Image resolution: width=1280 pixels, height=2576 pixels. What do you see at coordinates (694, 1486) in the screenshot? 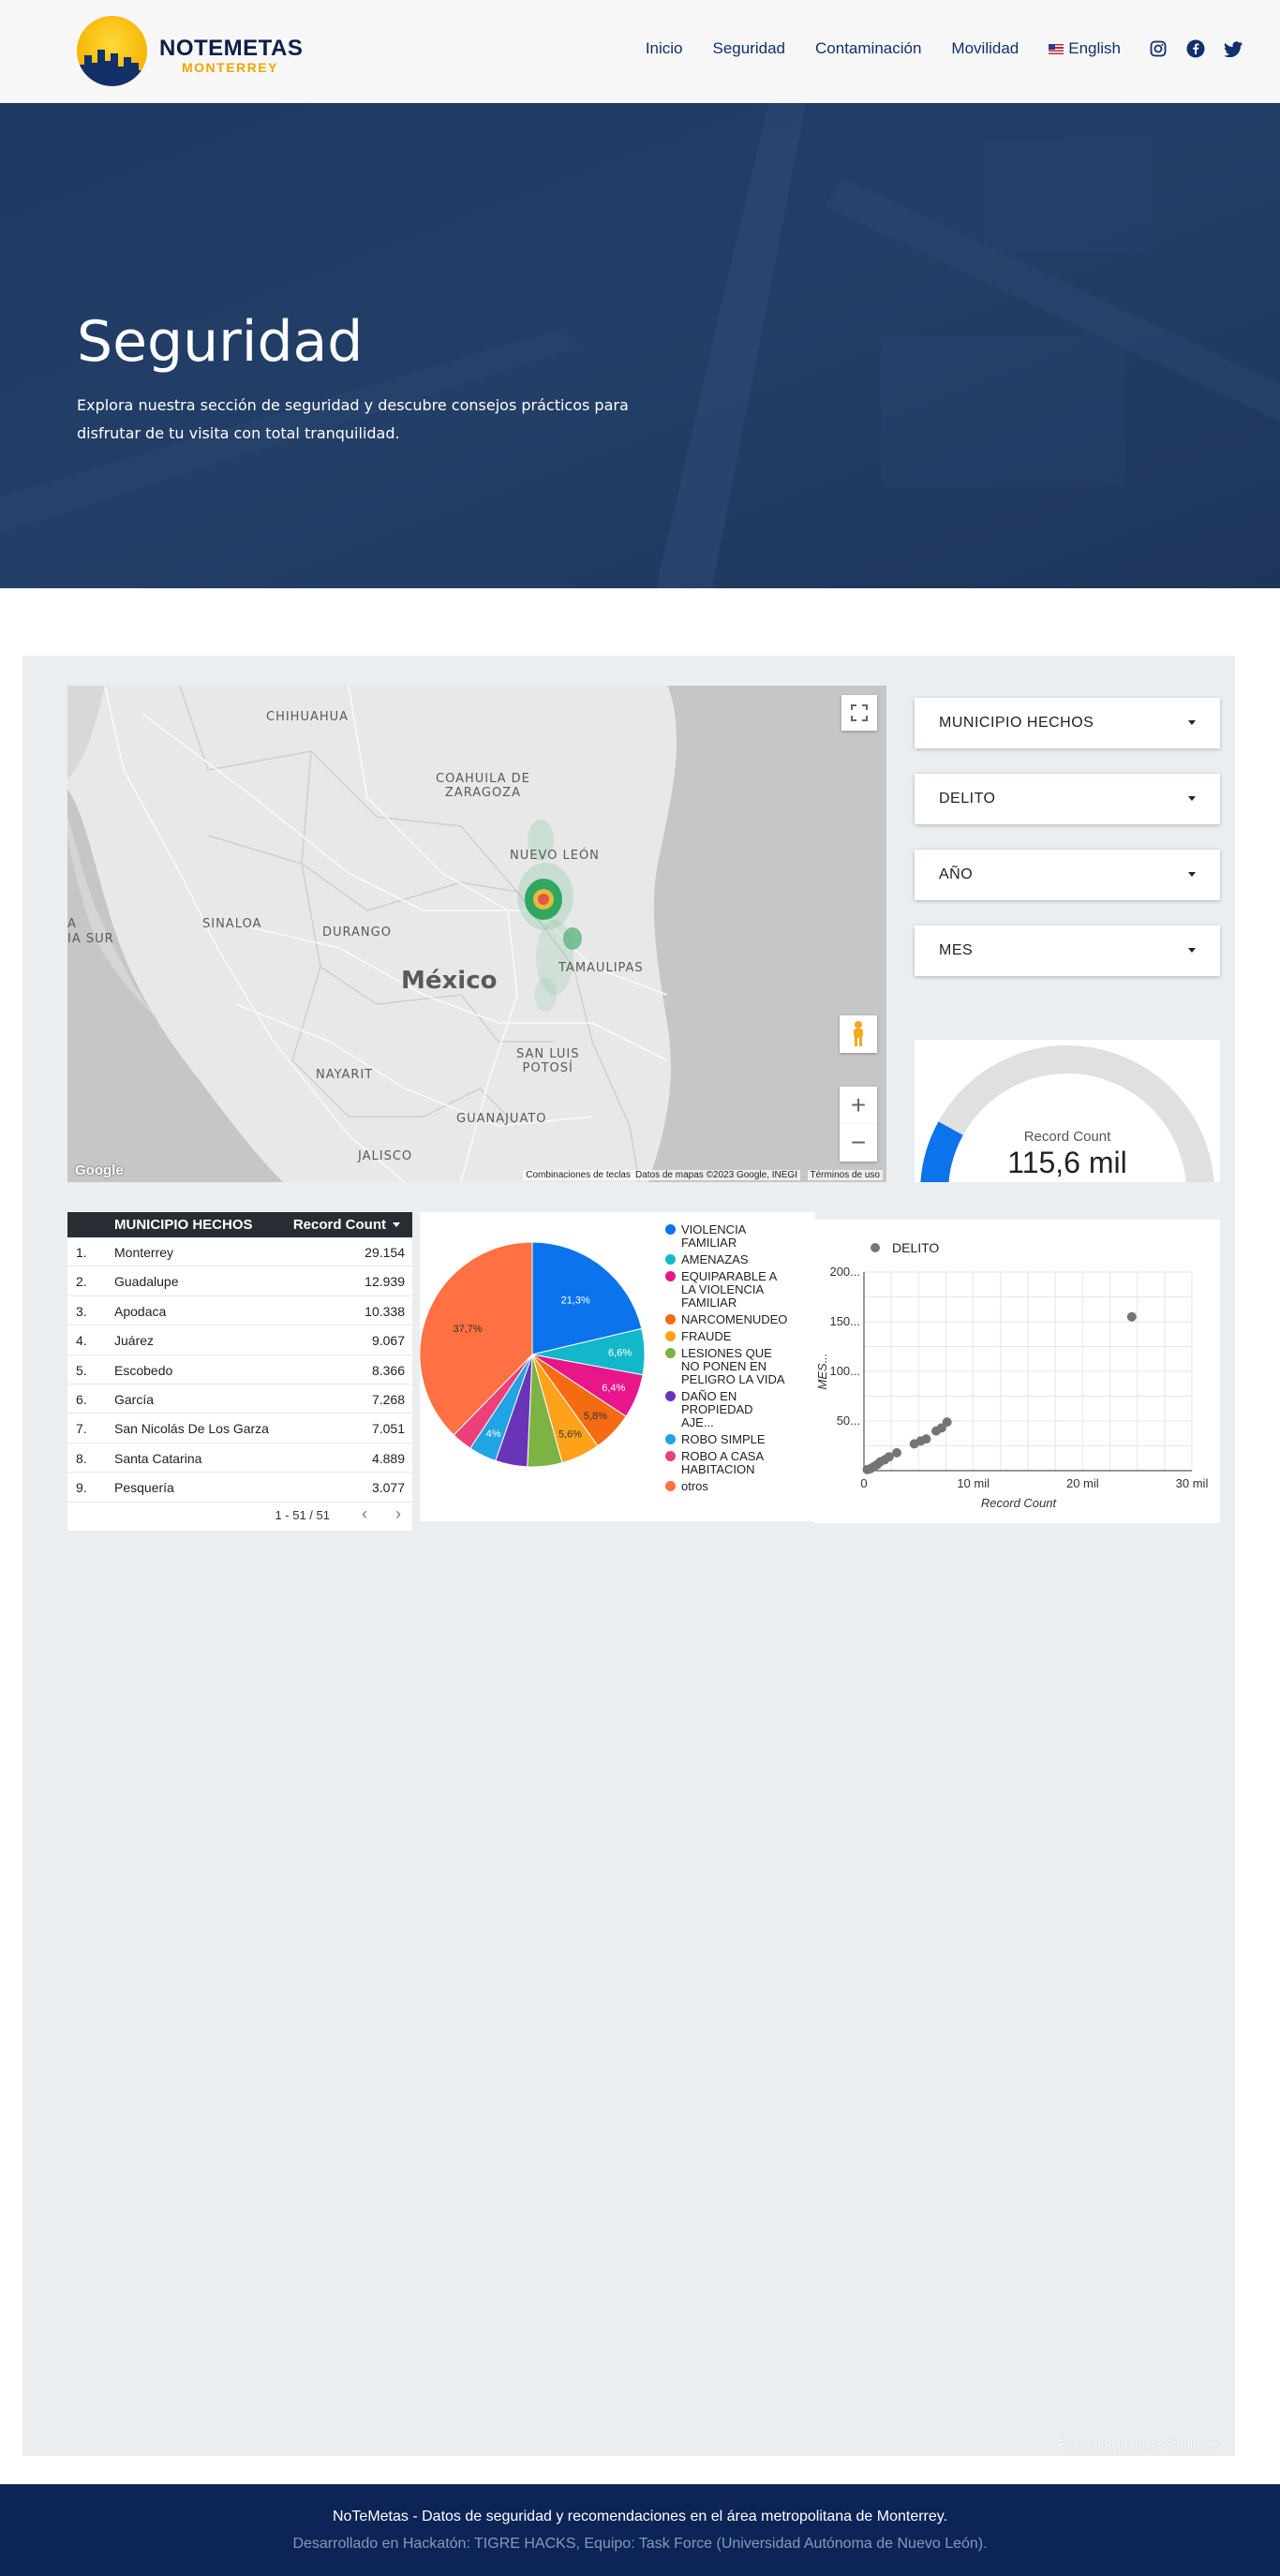
I see `legend-label: otros` at bounding box center [694, 1486].